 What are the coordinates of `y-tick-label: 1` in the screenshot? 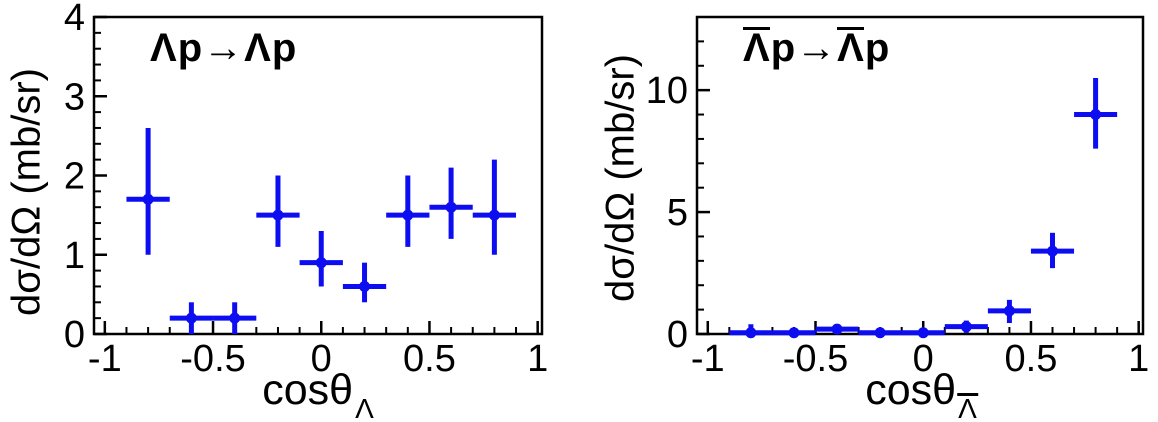 It's located at (74, 256).